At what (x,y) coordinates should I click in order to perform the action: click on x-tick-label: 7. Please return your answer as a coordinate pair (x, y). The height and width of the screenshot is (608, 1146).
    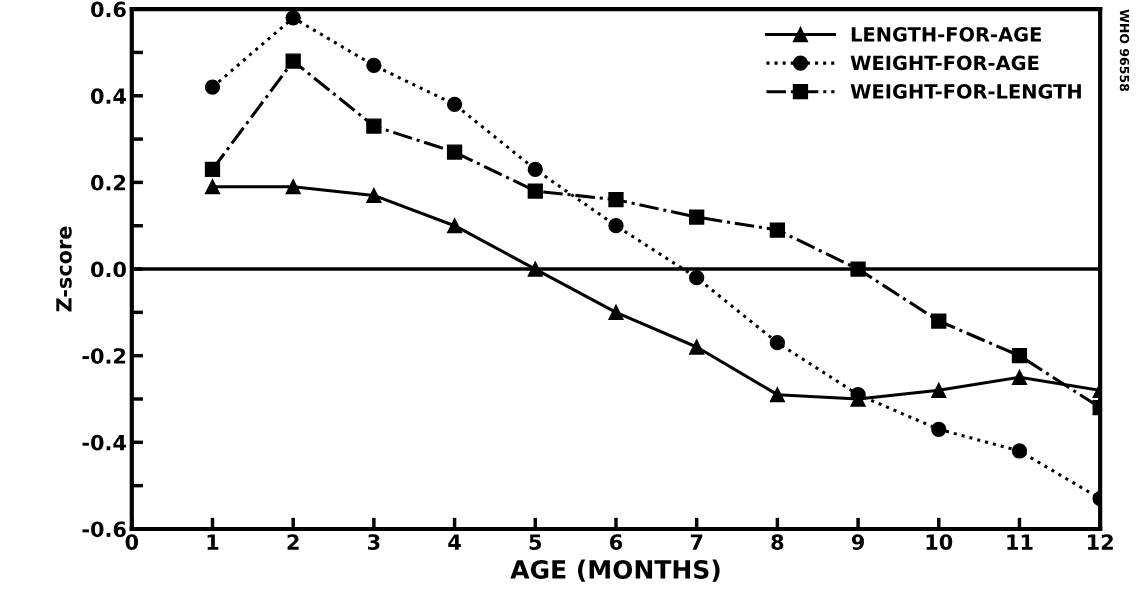
    Looking at the image, I should click on (696, 542).